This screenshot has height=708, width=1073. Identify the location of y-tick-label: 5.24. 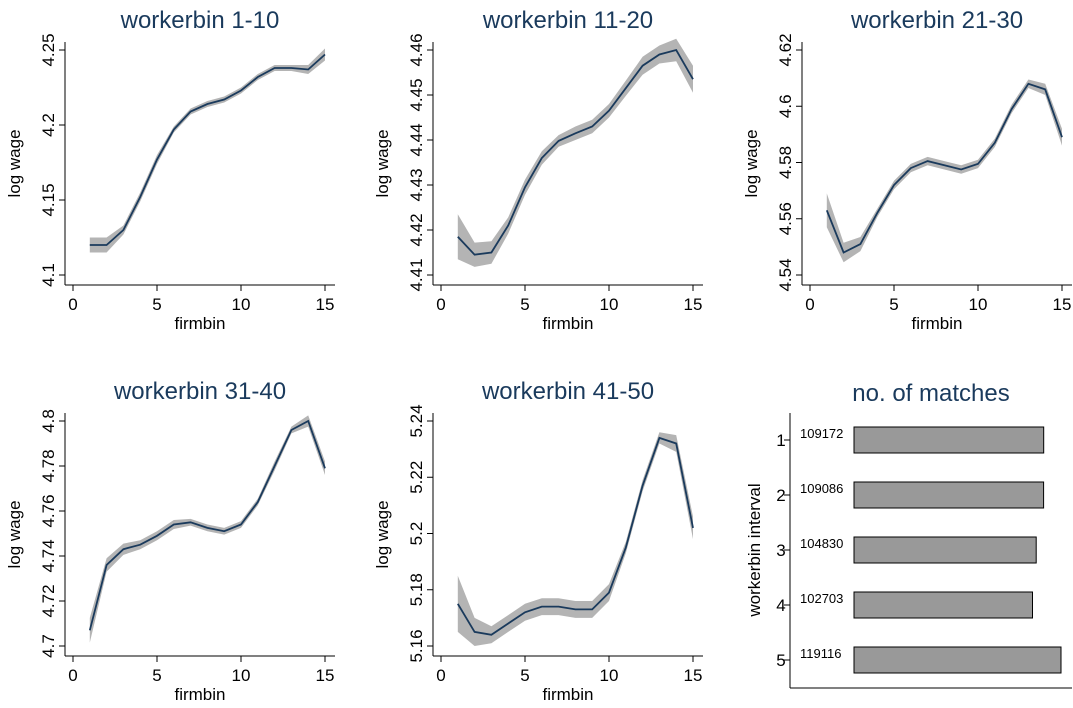
(416, 420).